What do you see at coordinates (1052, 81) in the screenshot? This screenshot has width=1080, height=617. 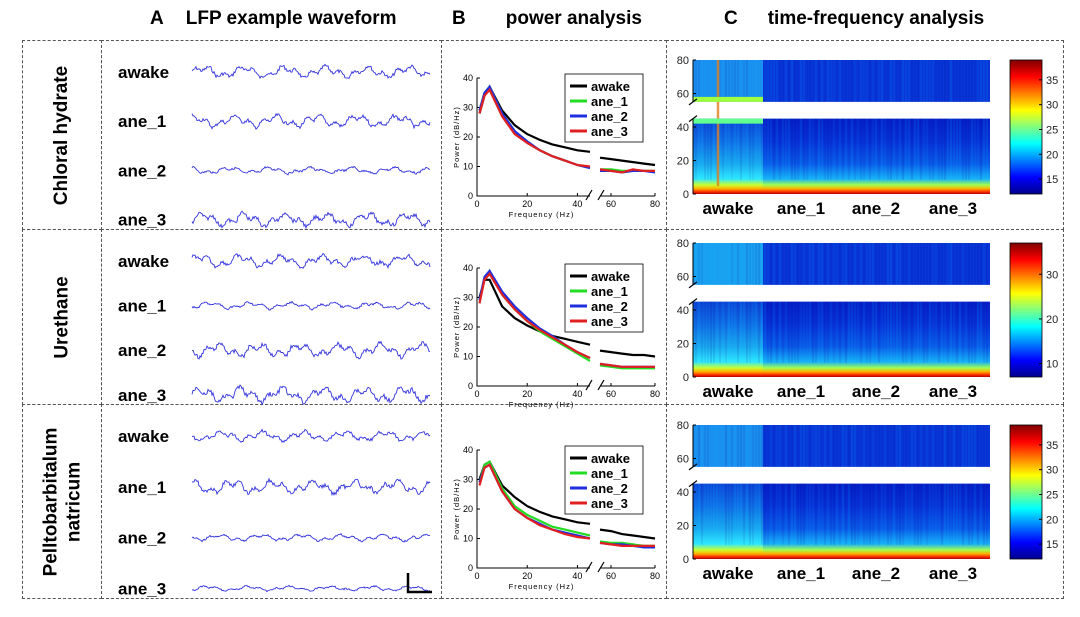 I see `colorbar-tick-label: 35` at bounding box center [1052, 81].